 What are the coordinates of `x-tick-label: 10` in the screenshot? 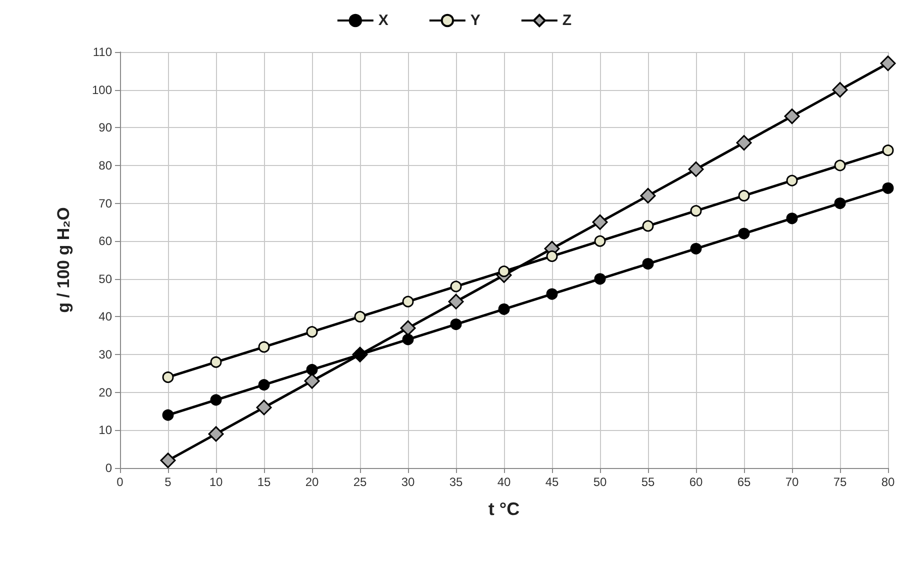 It's located at (216, 482).